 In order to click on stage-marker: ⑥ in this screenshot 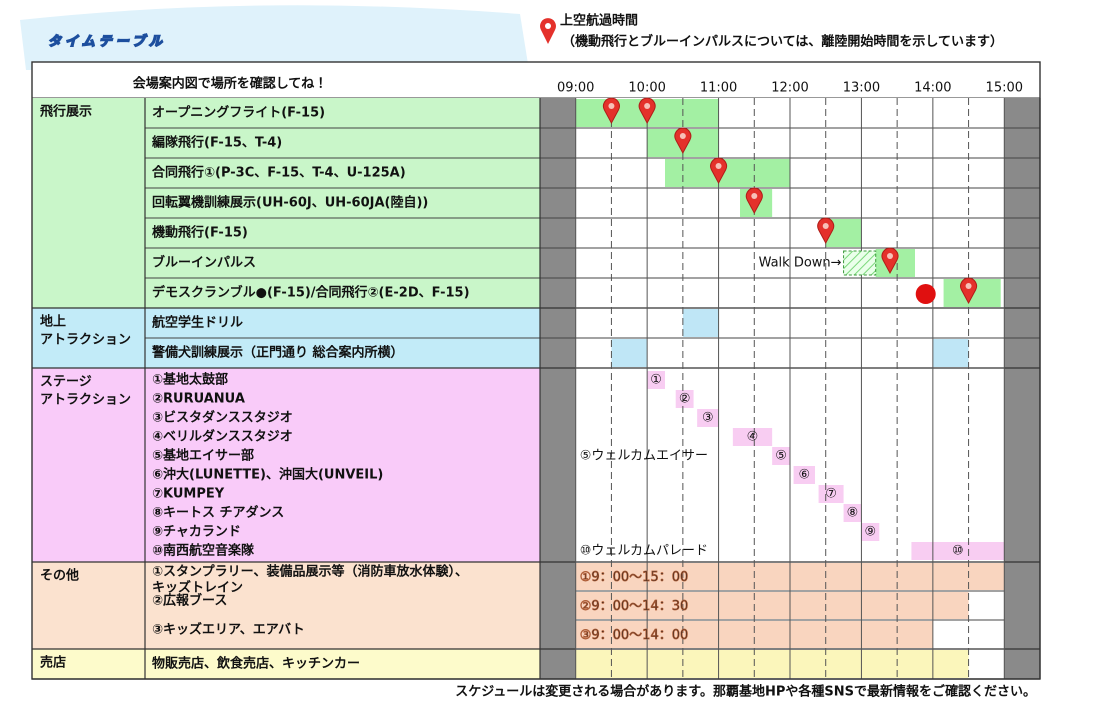, I will do `click(804, 475)`.